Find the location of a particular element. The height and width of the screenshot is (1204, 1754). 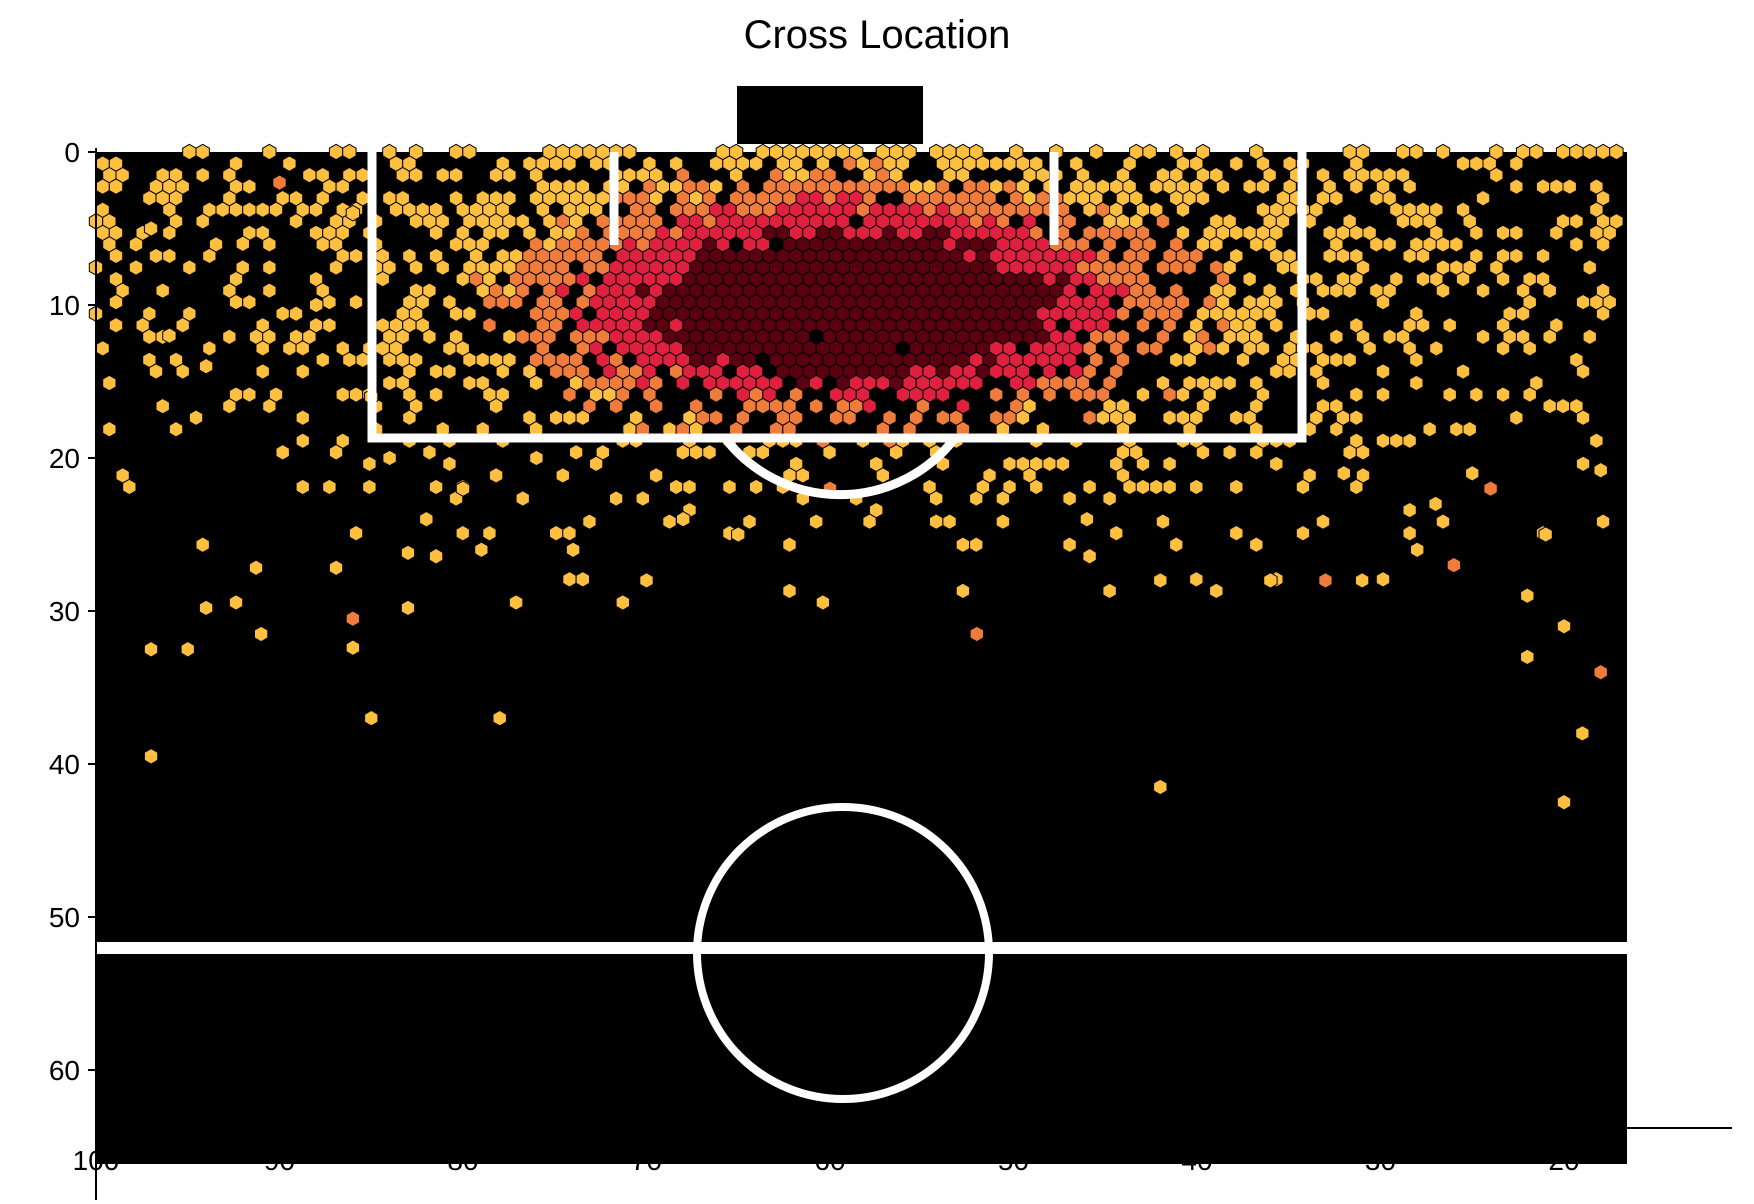

y-tick-label: 0 is located at coordinates (72, 152).